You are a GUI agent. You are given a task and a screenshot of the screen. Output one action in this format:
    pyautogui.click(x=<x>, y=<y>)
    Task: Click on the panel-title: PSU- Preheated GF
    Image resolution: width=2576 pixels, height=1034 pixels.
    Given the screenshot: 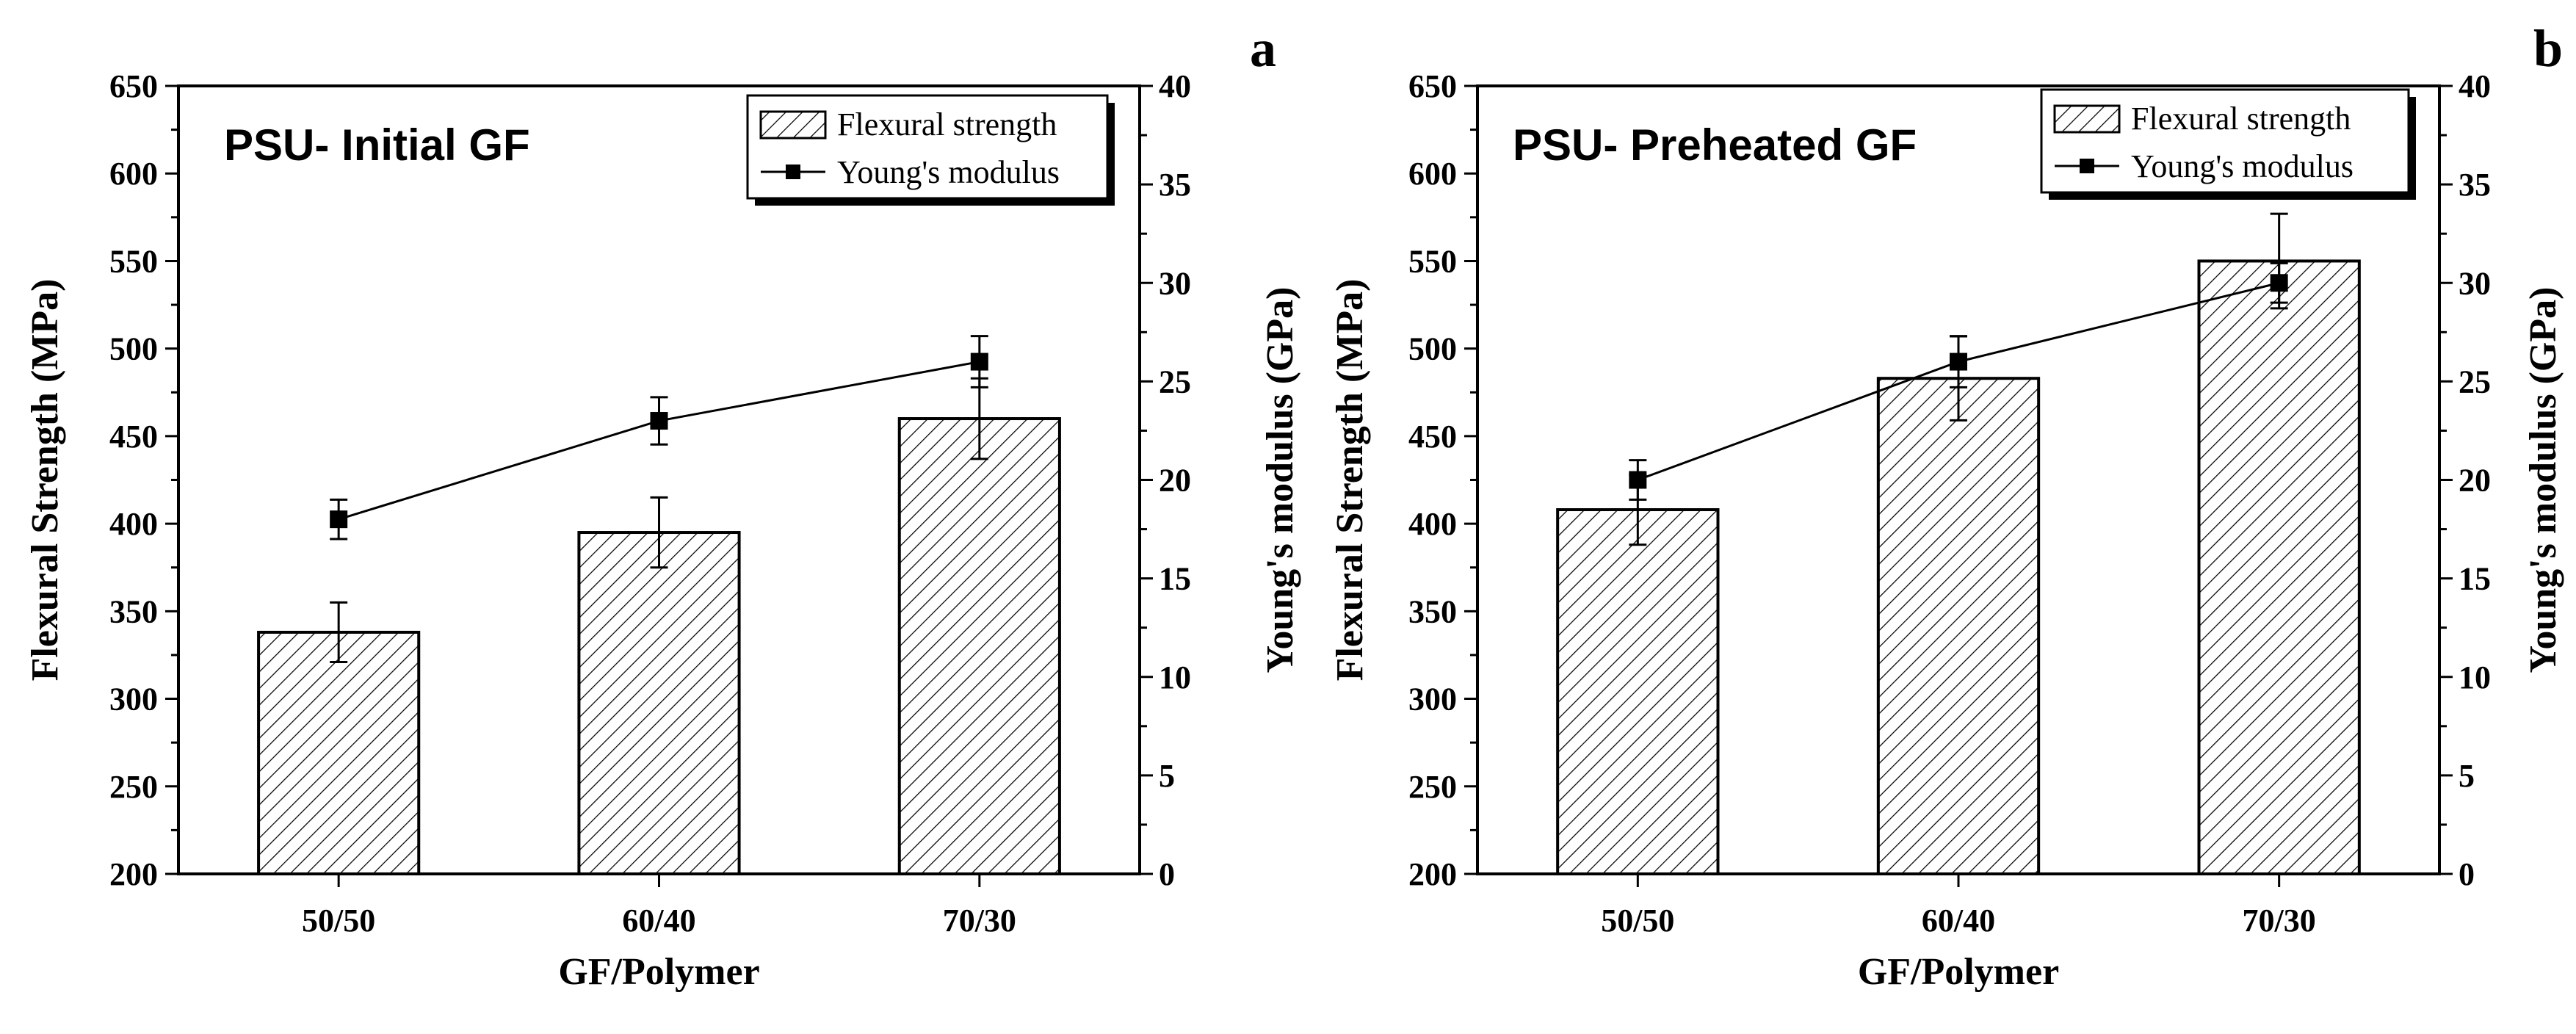 What is the action you would take?
    pyautogui.click(x=1715, y=145)
    